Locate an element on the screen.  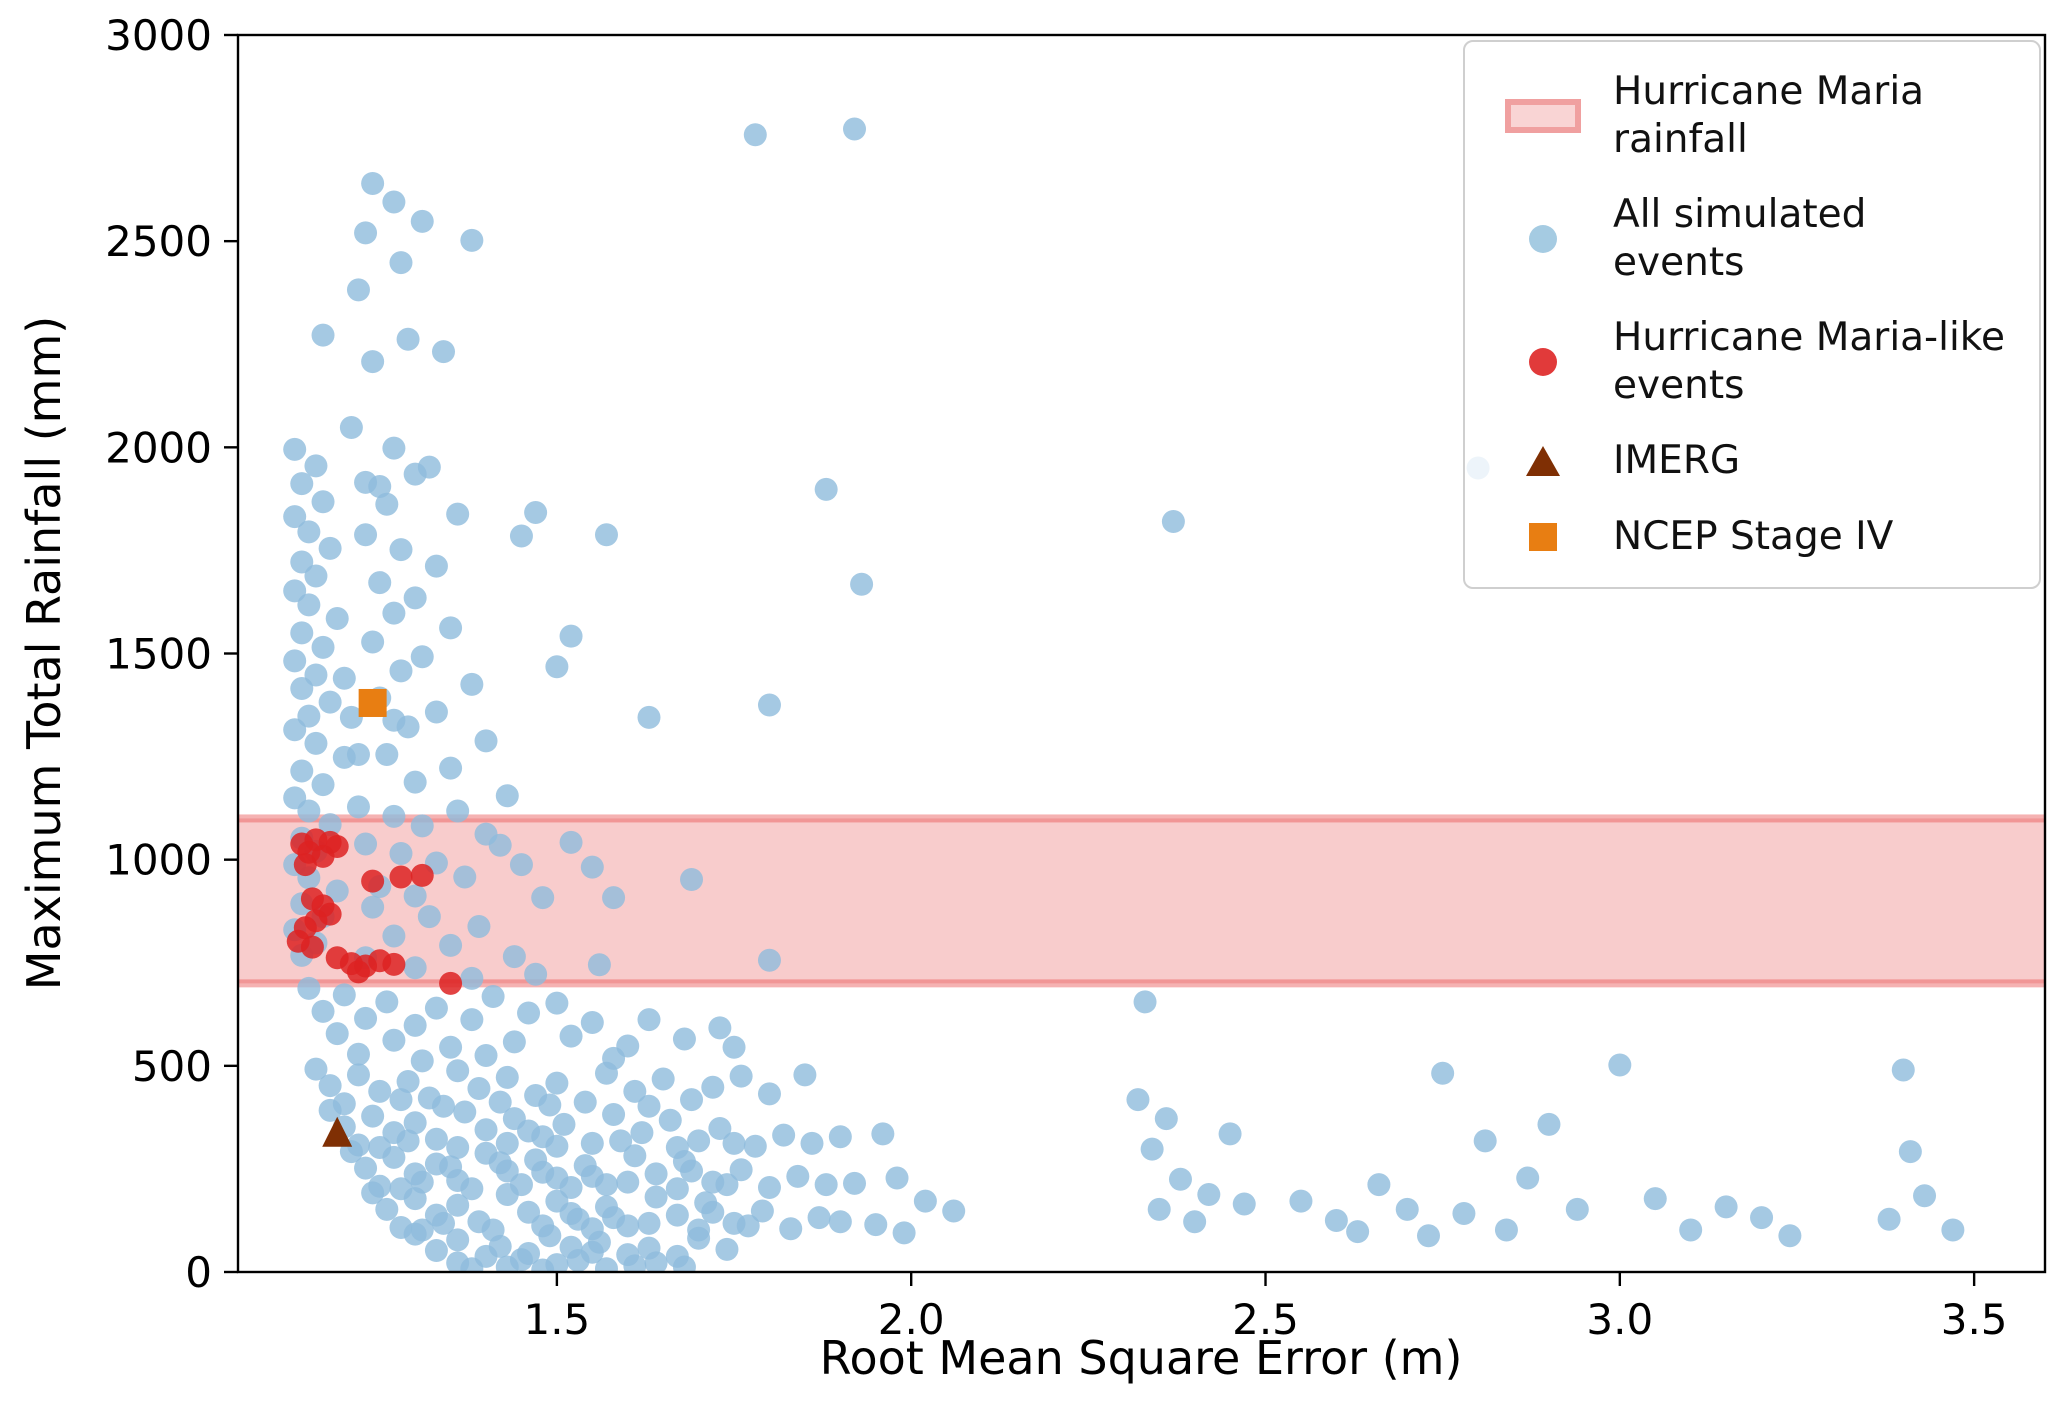
x-tick-label: 2.0 is located at coordinates (911, 1319).